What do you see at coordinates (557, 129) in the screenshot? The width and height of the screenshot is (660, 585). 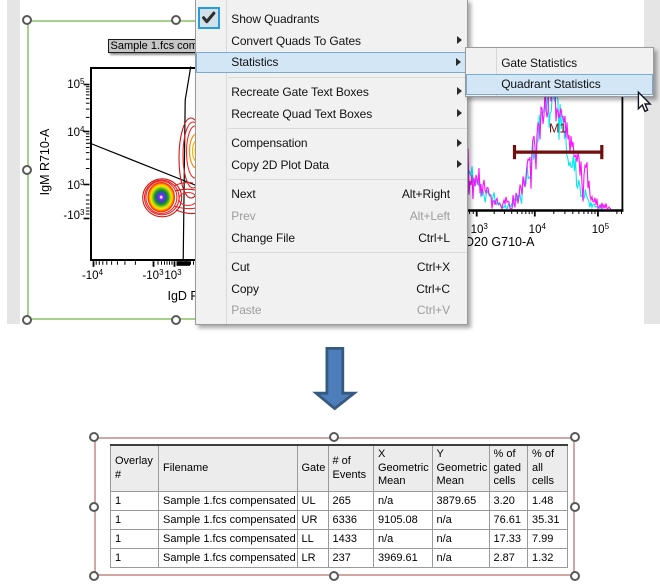 I see `svg-text: M1` at bounding box center [557, 129].